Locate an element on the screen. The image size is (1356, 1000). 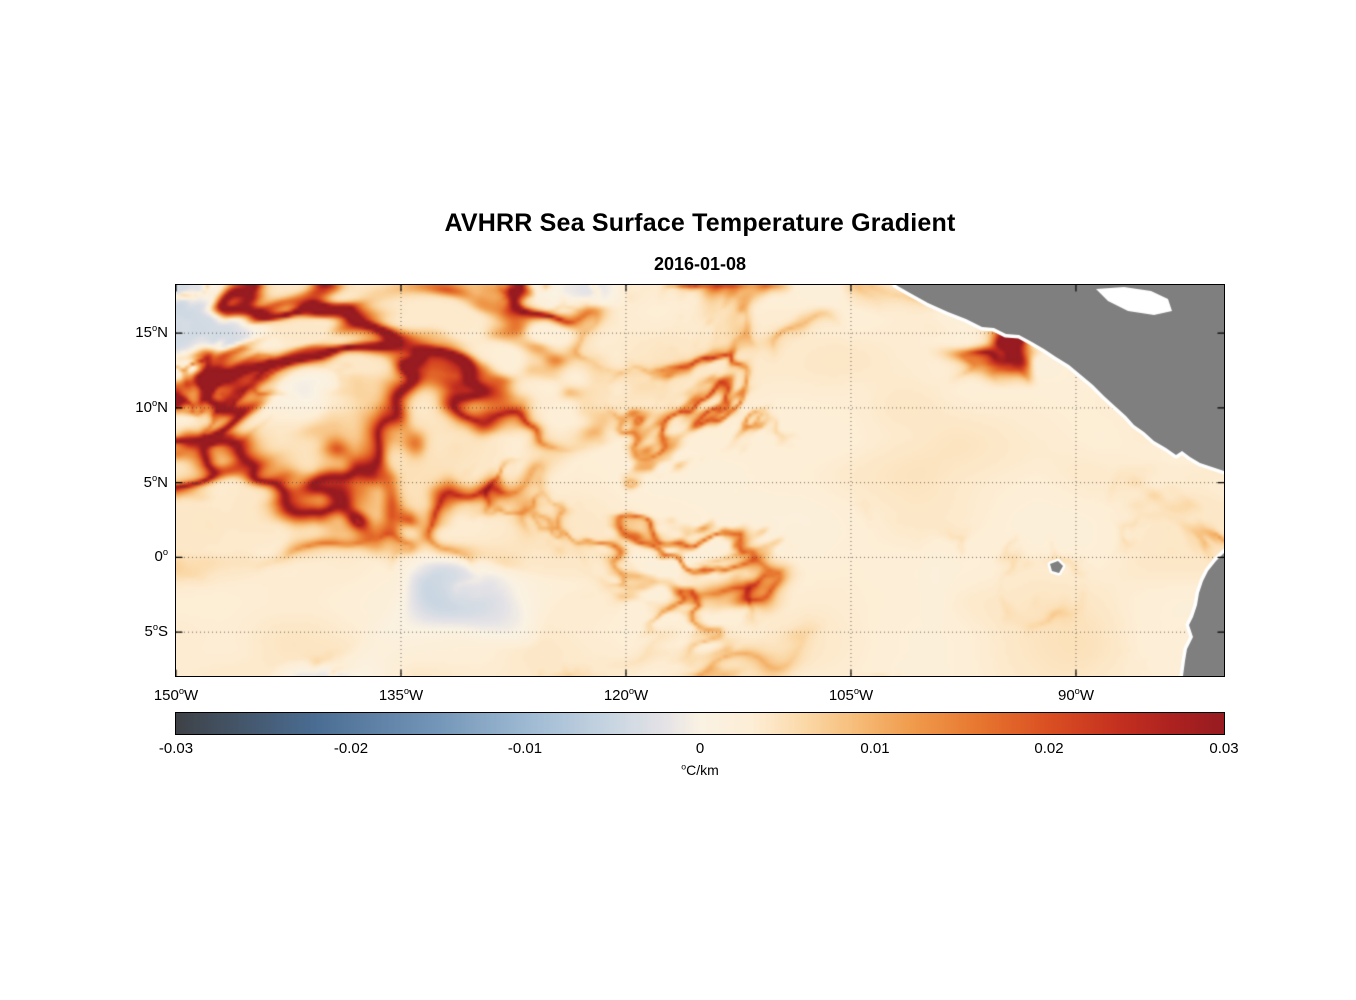
y-axis-tick-label: 0o is located at coordinates (161, 557).